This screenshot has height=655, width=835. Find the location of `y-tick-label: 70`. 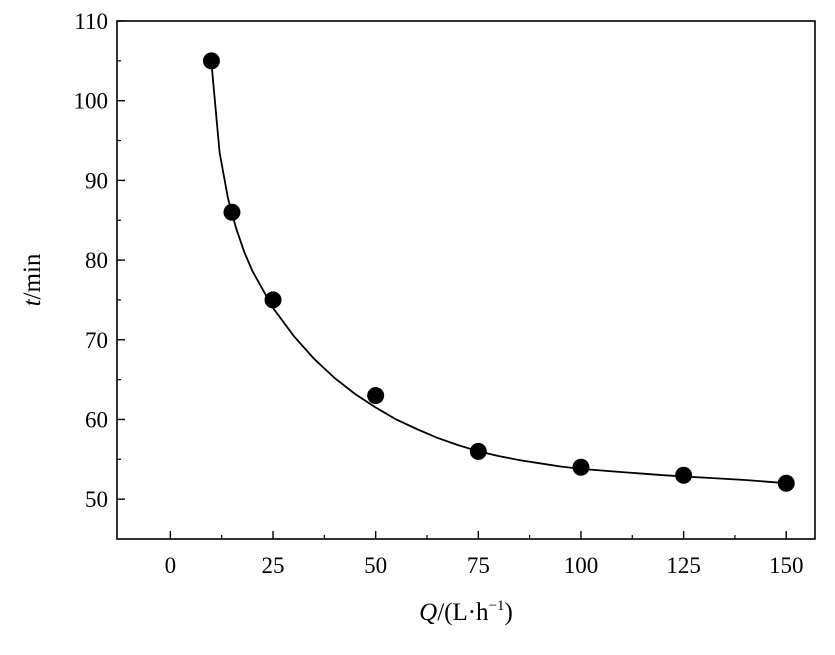

y-tick-label: 70 is located at coordinates (96, 340).